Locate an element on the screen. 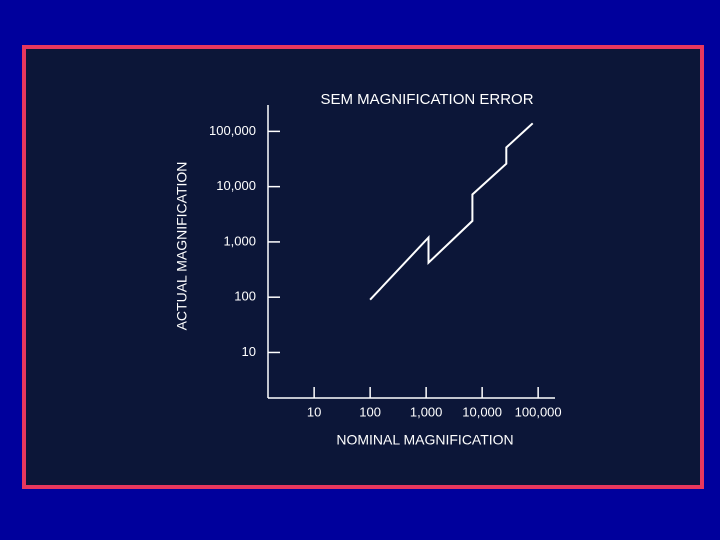  y-tick-label: 100 is located at coordinates (245, 296).